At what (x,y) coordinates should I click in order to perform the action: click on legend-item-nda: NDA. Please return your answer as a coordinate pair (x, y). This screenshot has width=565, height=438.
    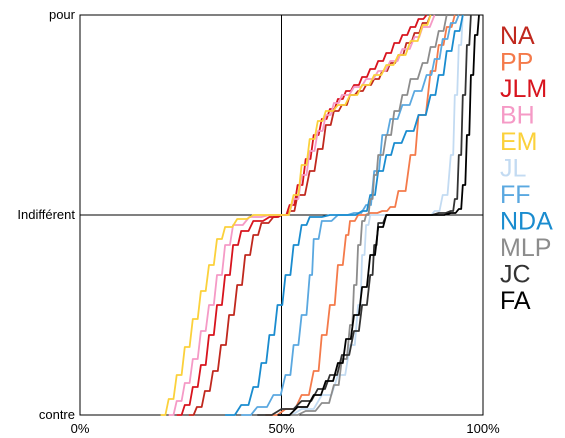
    Looking at the image, I should click on (526, 222).